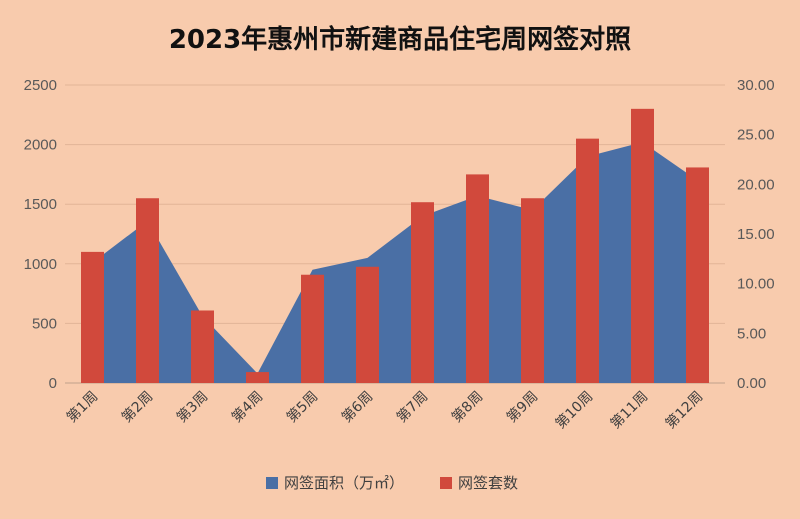 The height and width of the screenshot is (519, 800). What do you see at coordinates (522, 407) in the screenshot?
I see `category-label: 第9周` at bounding box center [522, 407].